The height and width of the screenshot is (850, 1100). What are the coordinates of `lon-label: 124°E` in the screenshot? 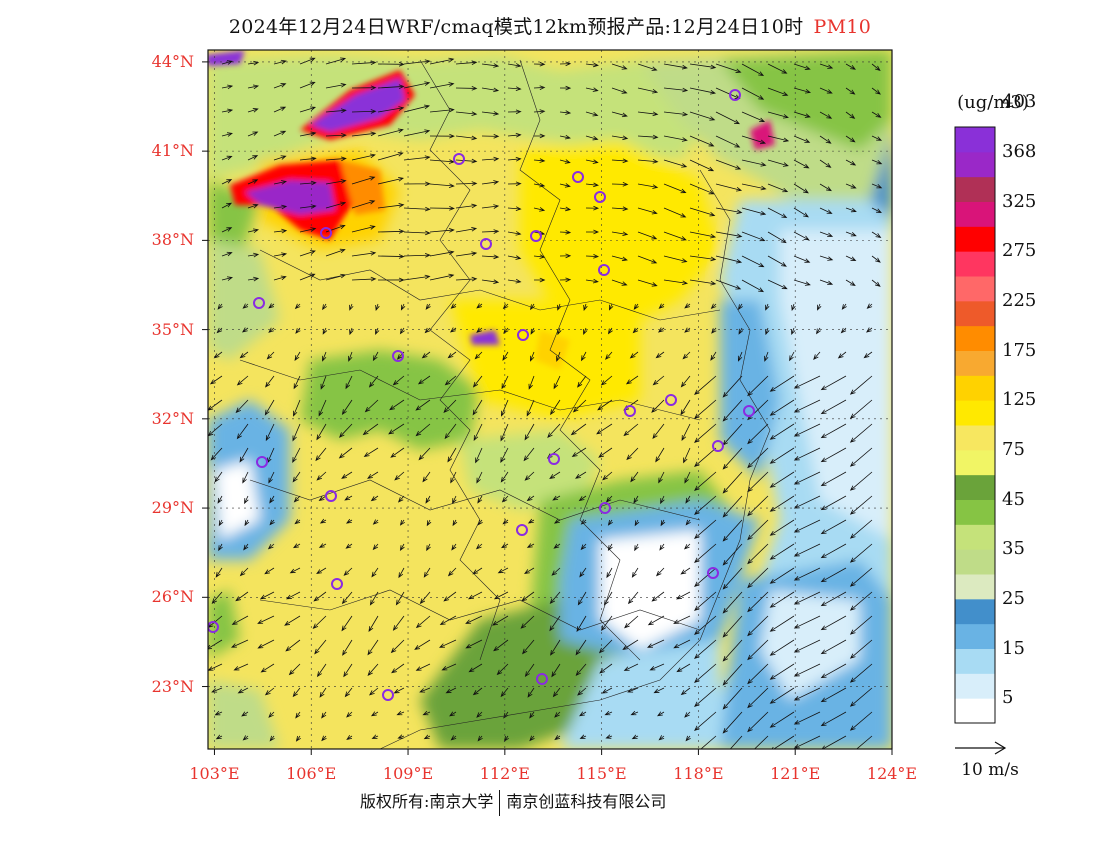 It's located at (892, 773).